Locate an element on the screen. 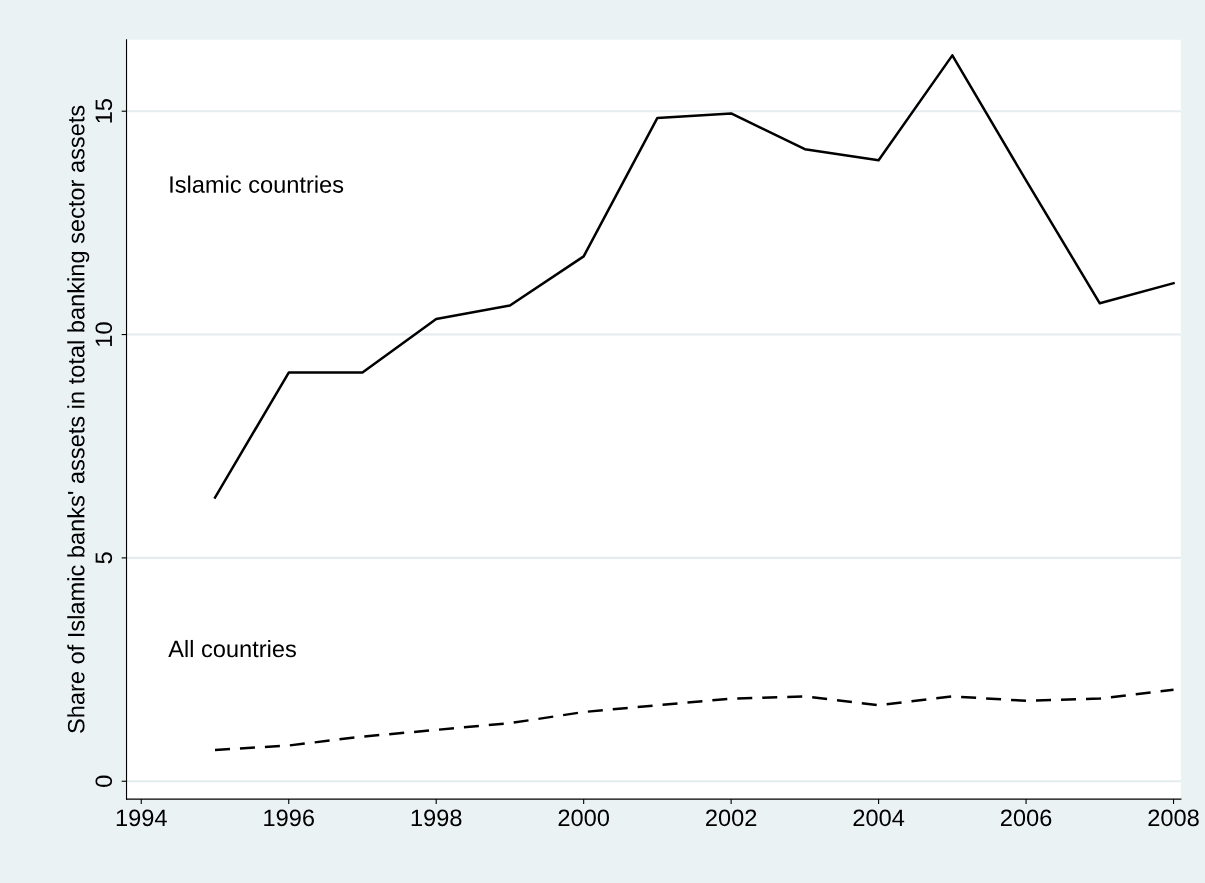  x-tick-label: 2002 is located at coordinates (731, 818).